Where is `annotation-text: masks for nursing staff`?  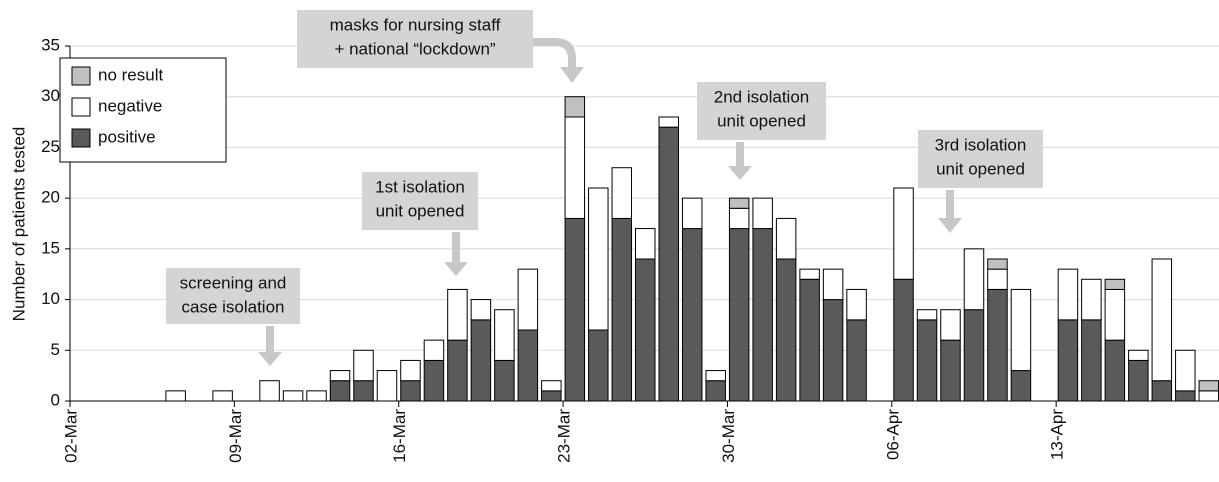
annotation-text: masks for nursing staff is located at coordinates (415, 24).